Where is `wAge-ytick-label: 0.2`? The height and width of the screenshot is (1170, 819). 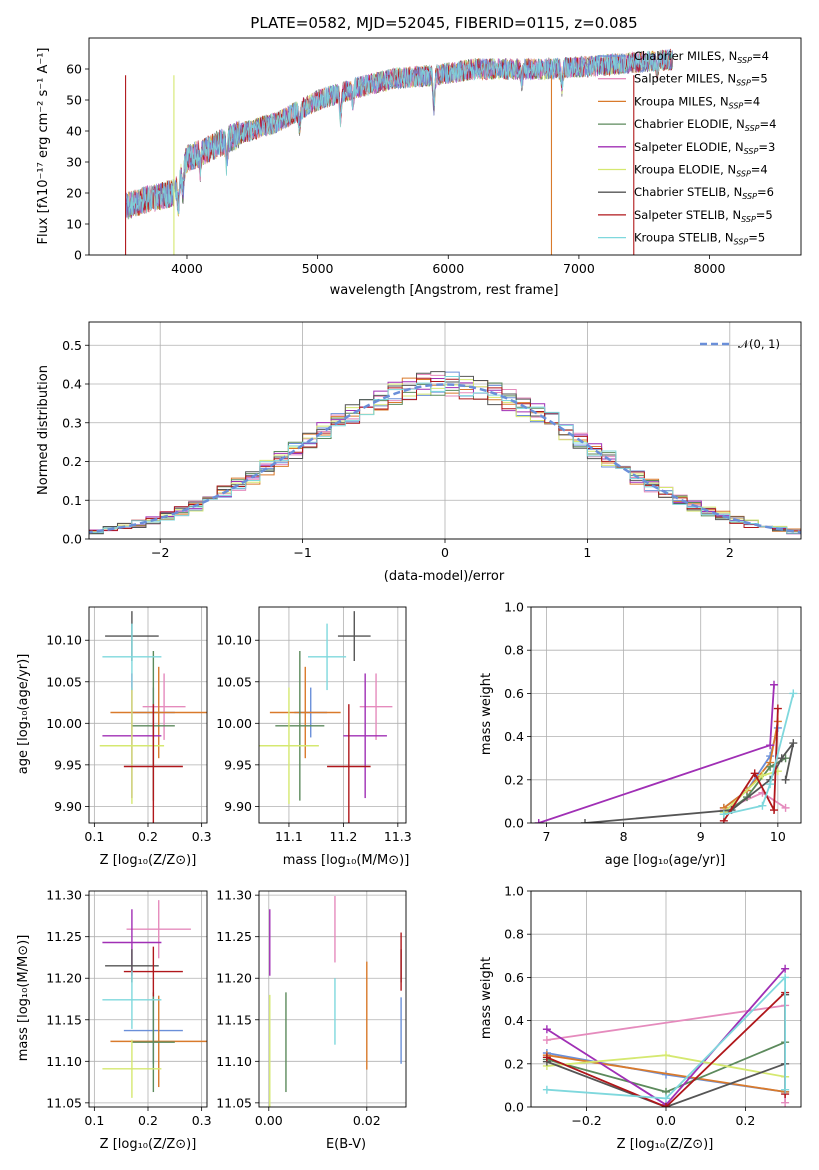 wAge-ytick-label: 0.2 is located at coordinates (514, 779).